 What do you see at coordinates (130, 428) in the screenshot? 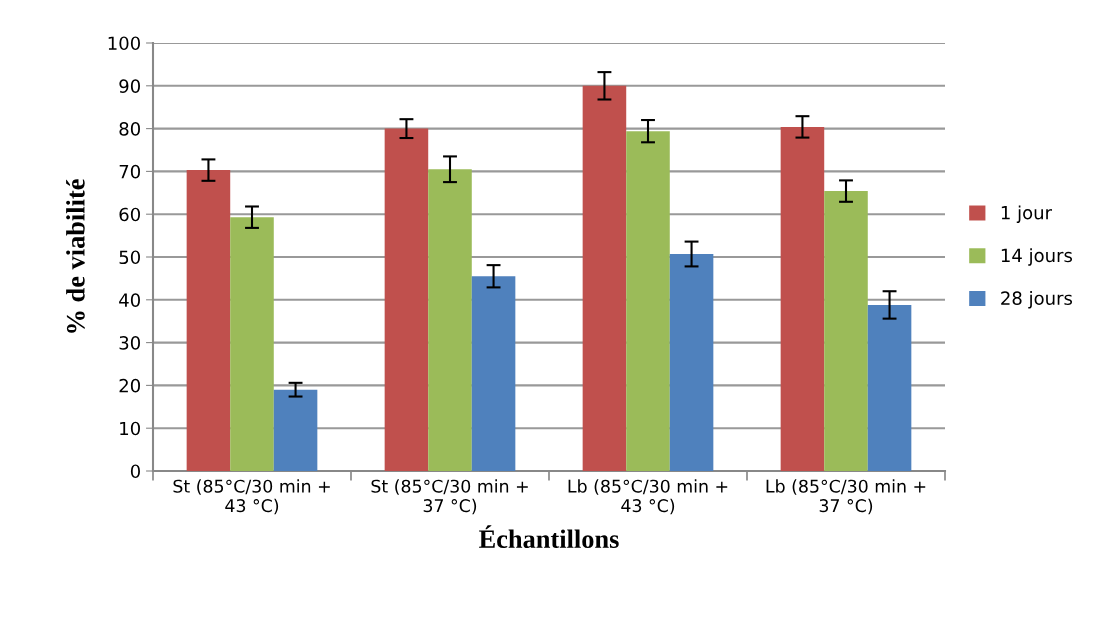
I see `y-tick-label: 10` at bounding box center [130, 428].